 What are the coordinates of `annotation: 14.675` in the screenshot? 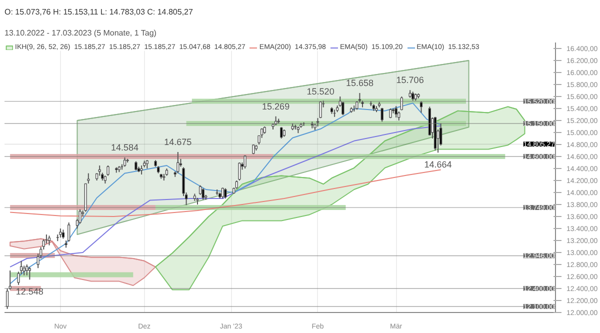 It's located at (178, 142).